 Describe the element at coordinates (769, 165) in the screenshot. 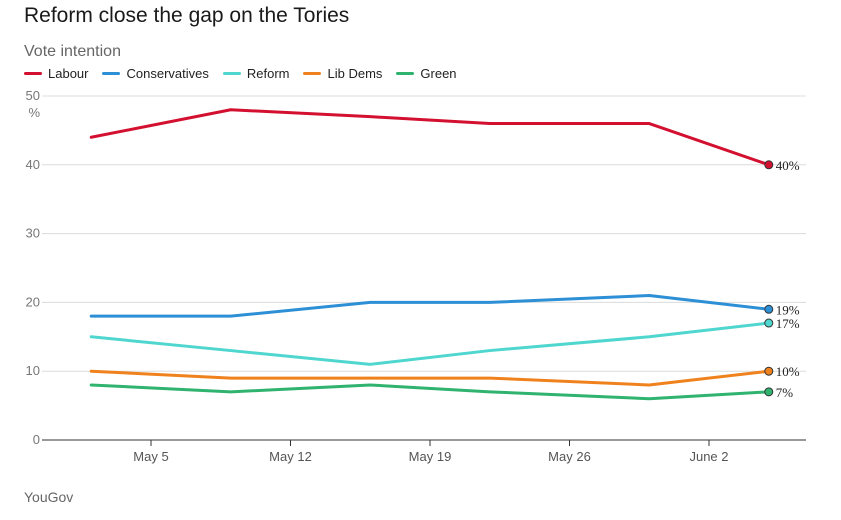

I see `end-marker-labour` at that location.